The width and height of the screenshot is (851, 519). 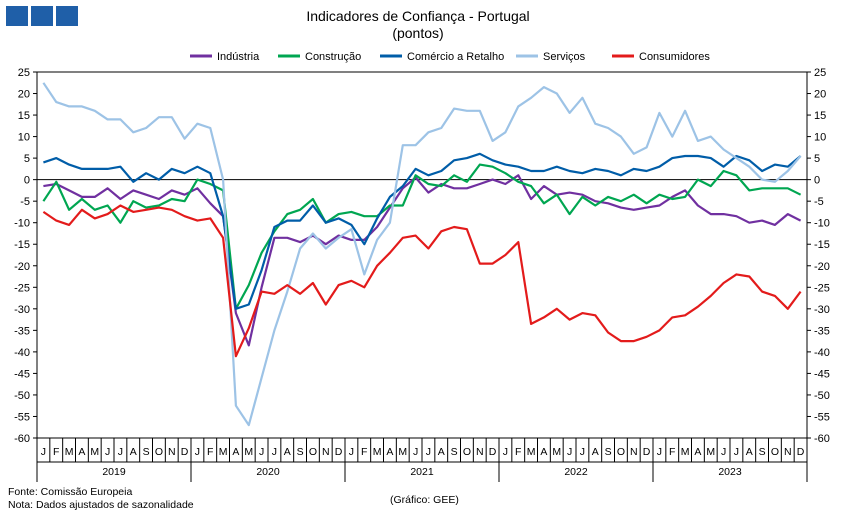 What do you see at coordinates (817, 181) in the screenshot?
I see `y-tick-label: 0` at bounding box center [817, 181].